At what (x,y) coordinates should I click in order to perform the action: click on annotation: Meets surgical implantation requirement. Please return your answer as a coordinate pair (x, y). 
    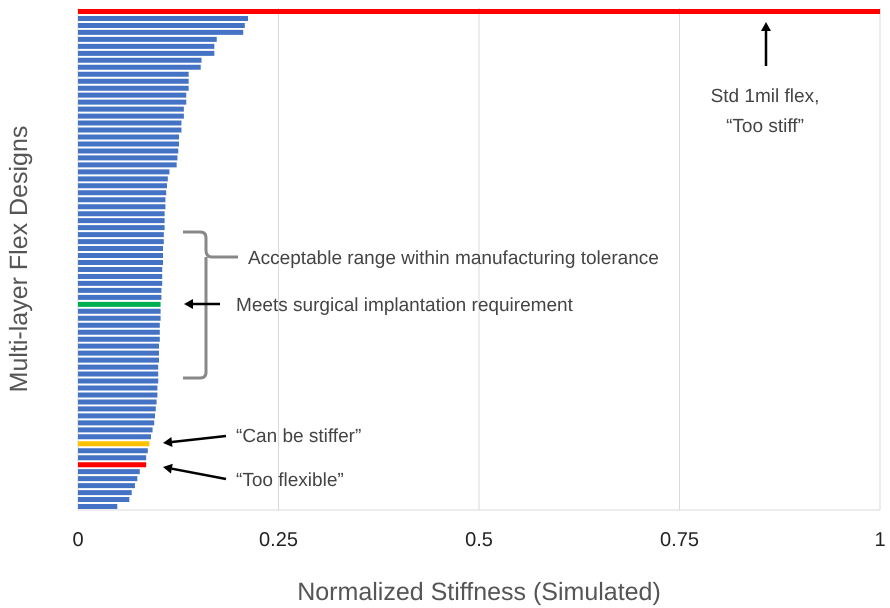
    Looking at the image, I should click on (405, 306).